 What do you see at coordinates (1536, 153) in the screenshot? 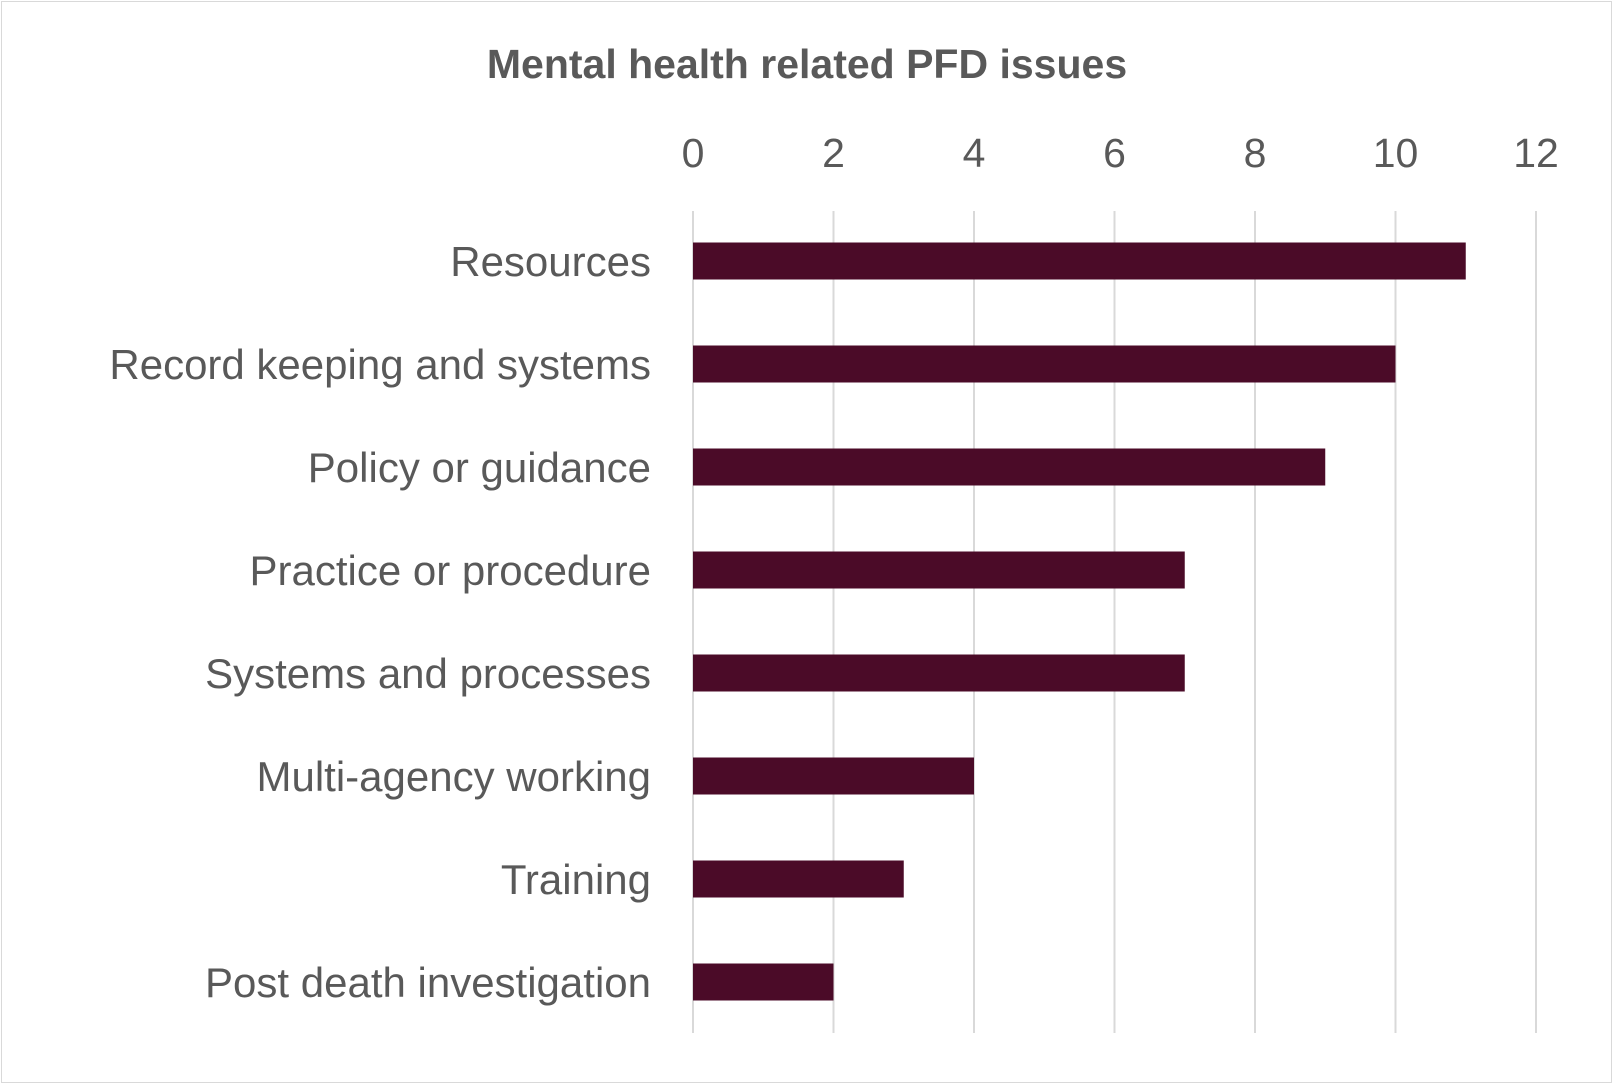
I see `x-tick-label: 12` at bounding box center [1536, 153].